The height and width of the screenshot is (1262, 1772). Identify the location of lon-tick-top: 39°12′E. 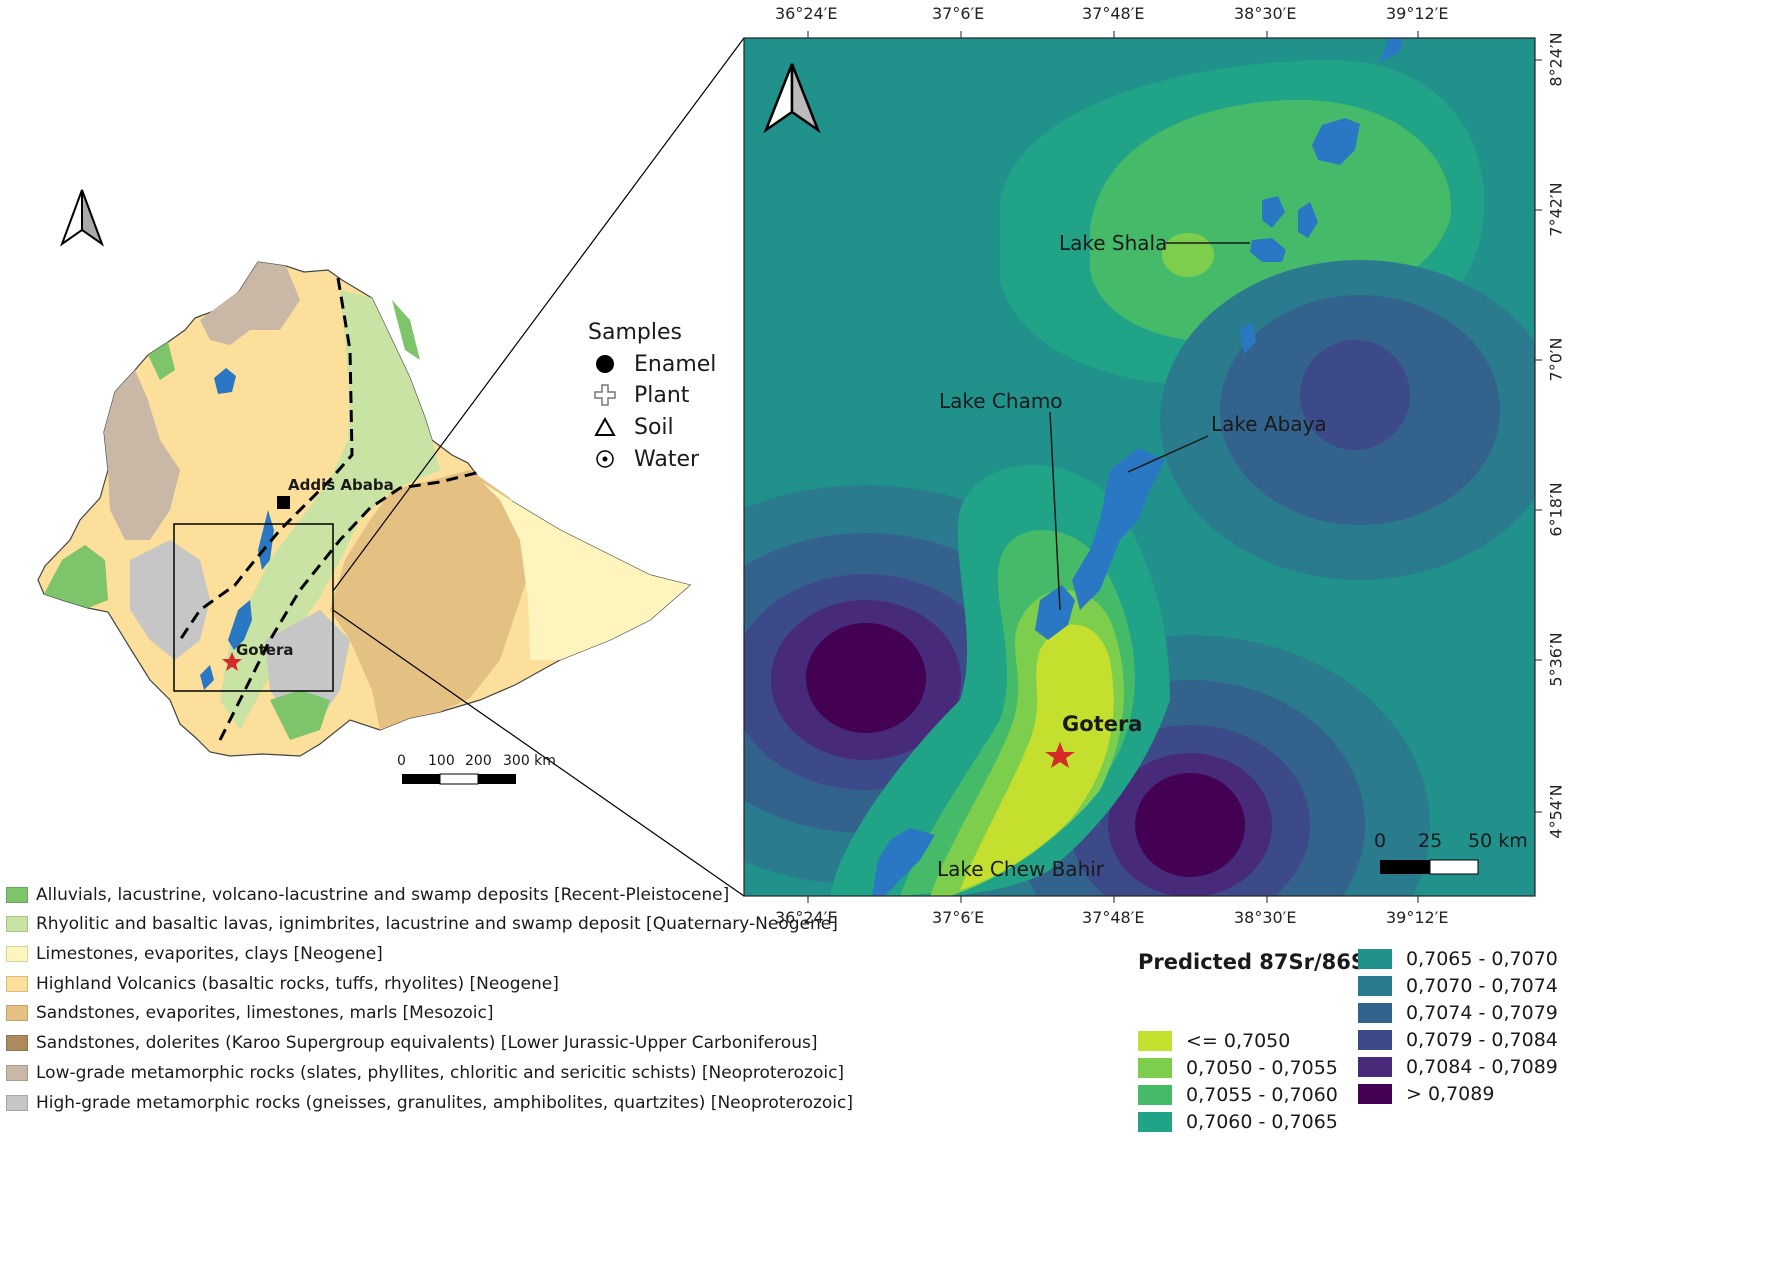
(1417, 13).